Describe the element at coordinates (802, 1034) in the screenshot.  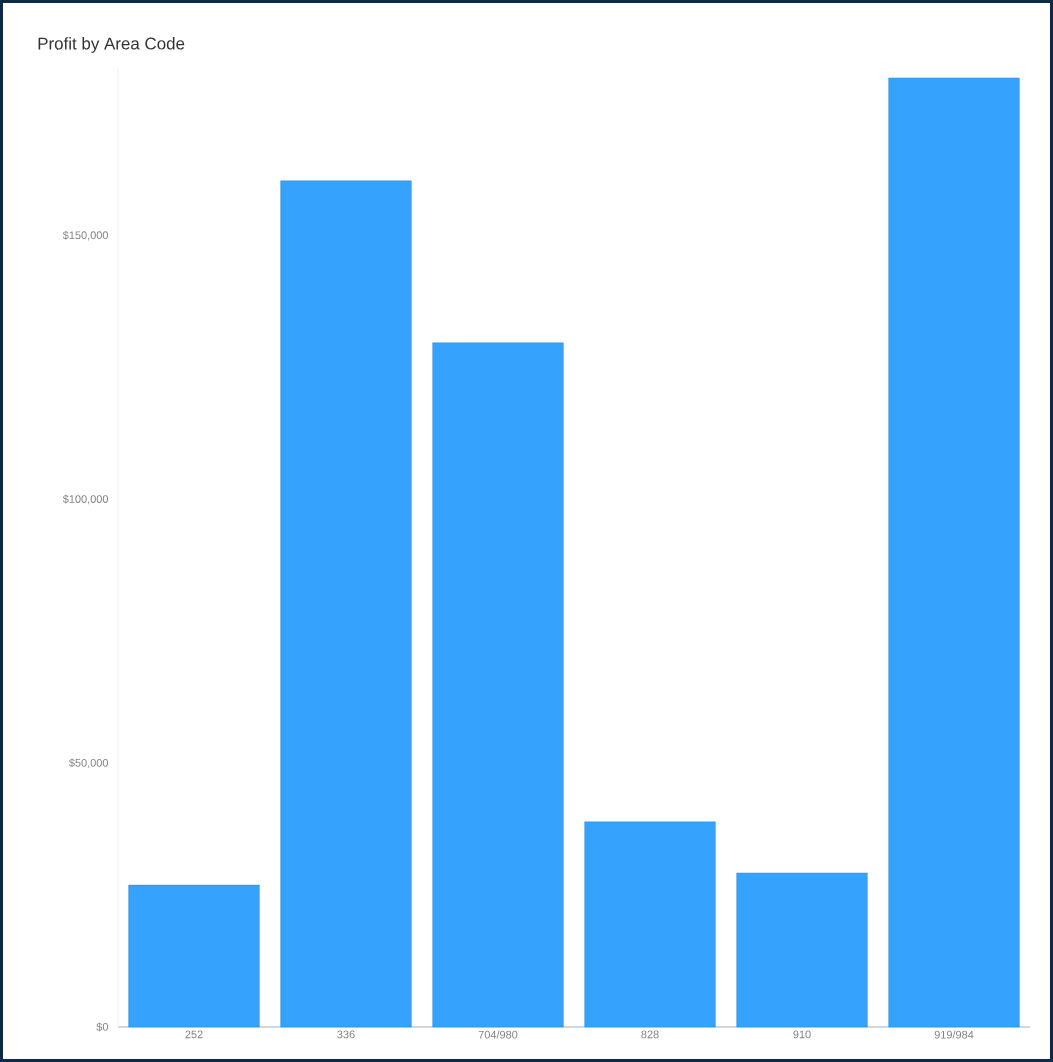
I see `x-tick-label: 910` at that location.